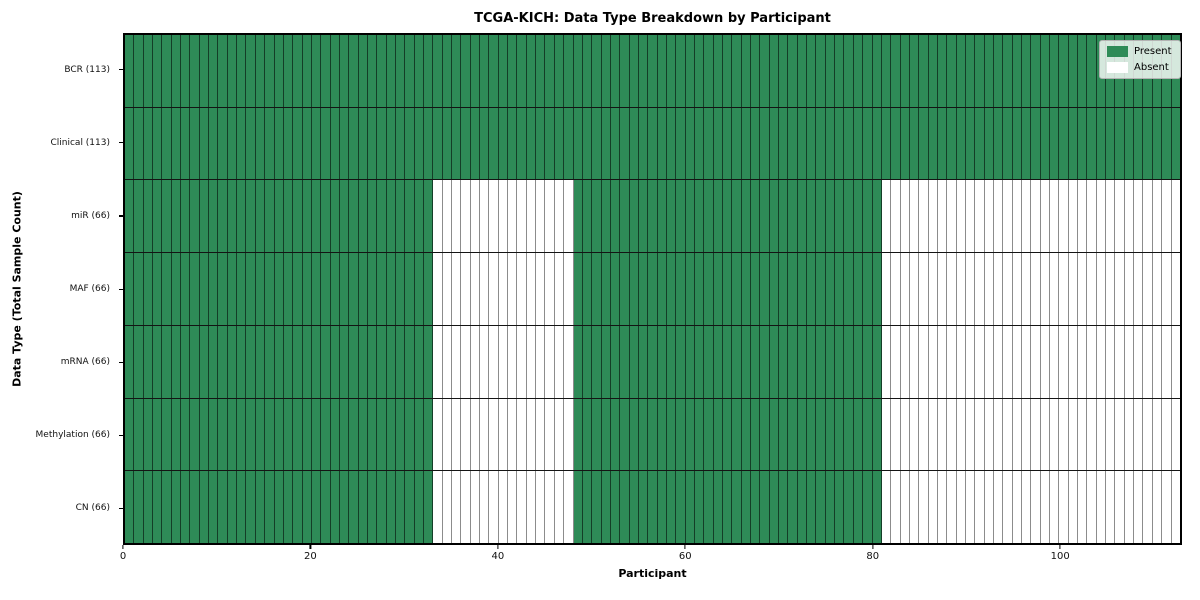 The width and height of the screenshot is (1200, 600). What do you see at coordinates (1117, 51) in the screenshot?
I see `legend-swatch-present` at bounding box center [1117, 51].